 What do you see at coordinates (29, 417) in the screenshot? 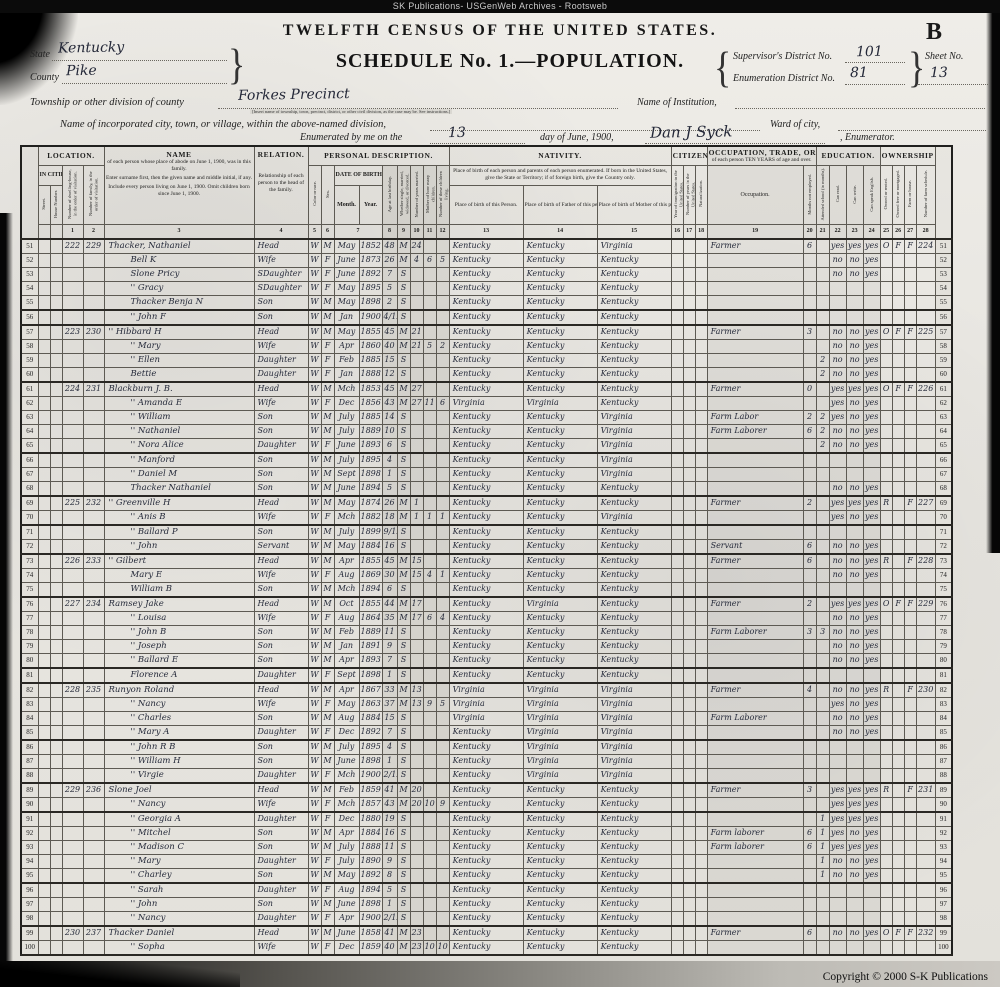
I see `cell-ln: 63` at bounding box center [29, 417].